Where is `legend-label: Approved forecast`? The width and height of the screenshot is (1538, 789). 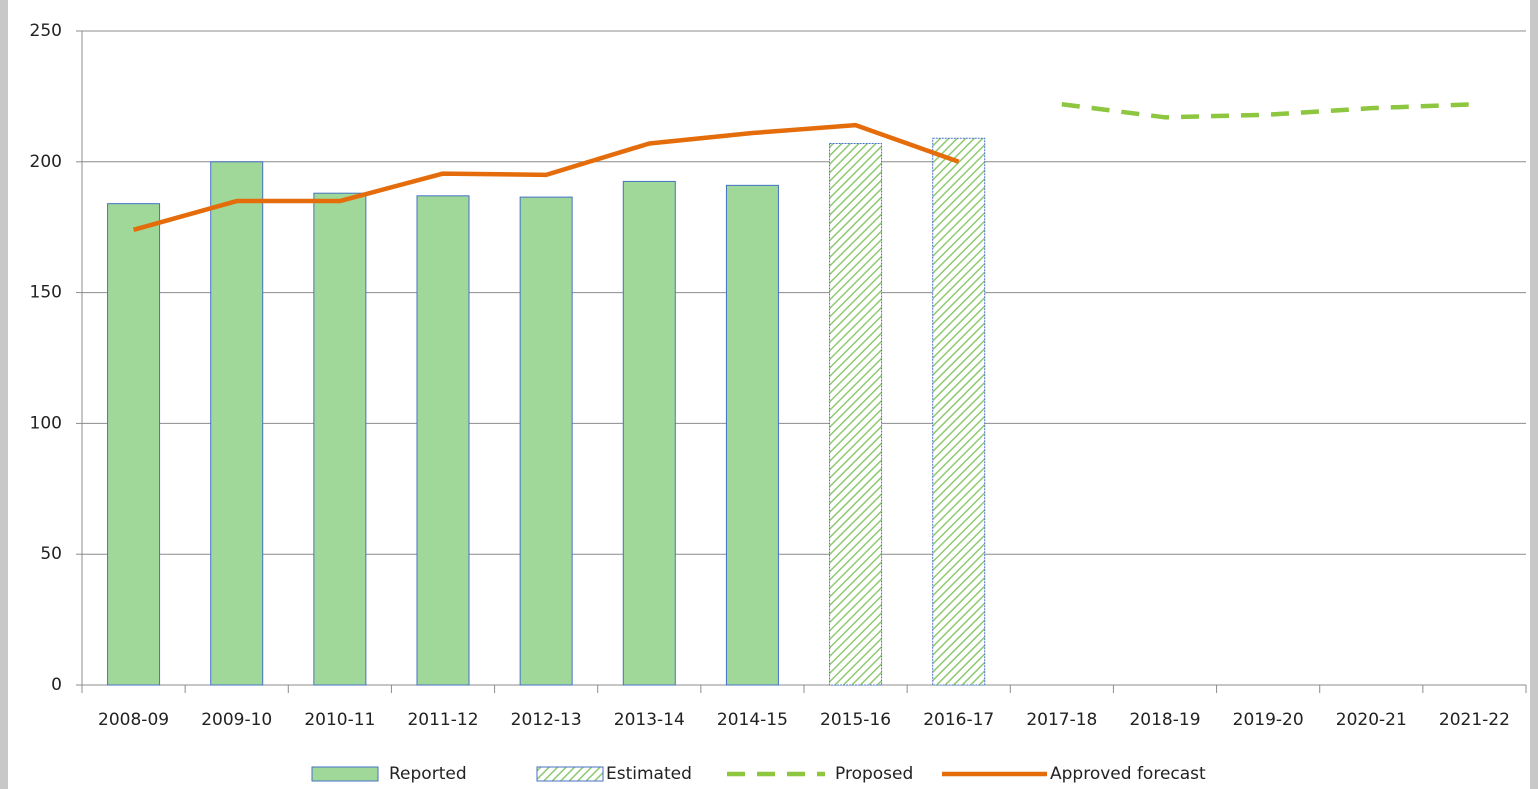
legend-label: Approved forecast is located at coordinates (1128, 774).